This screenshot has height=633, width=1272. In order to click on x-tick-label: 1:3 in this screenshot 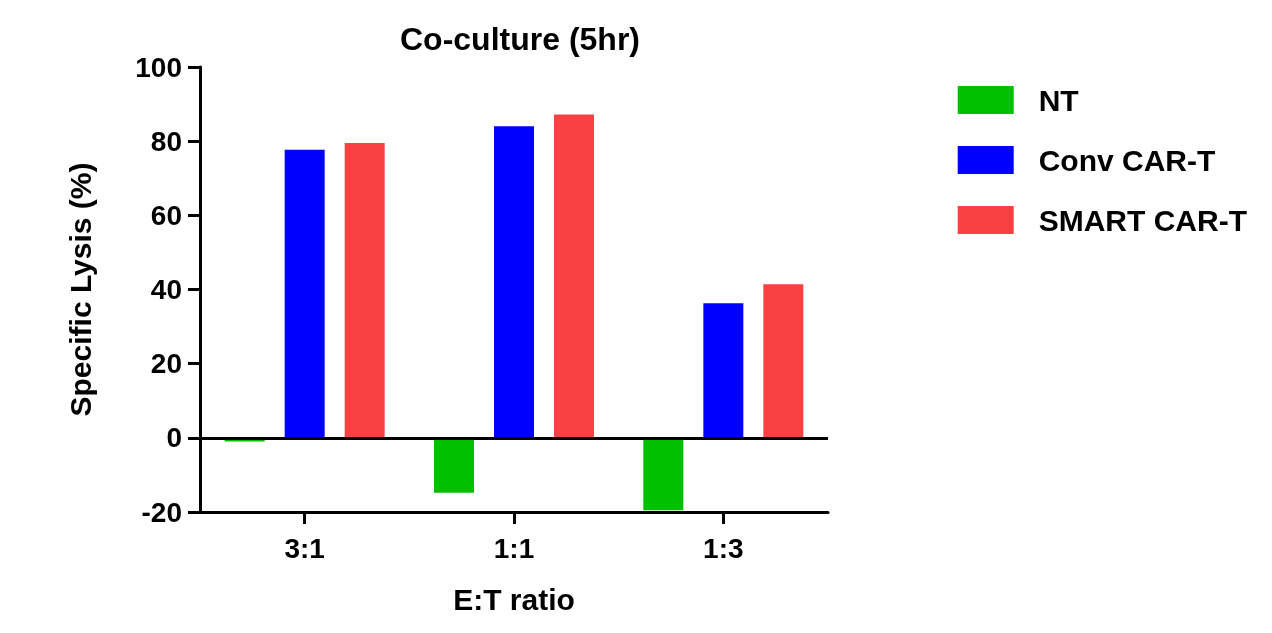, I will do `click(723, 548)`.